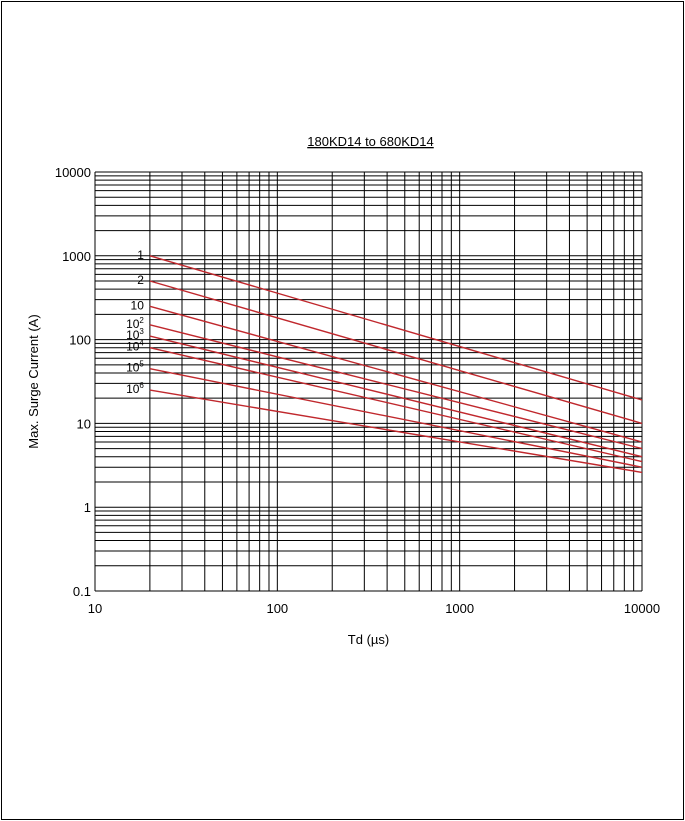  I want to click on series-label: 2, so click(140, 280).